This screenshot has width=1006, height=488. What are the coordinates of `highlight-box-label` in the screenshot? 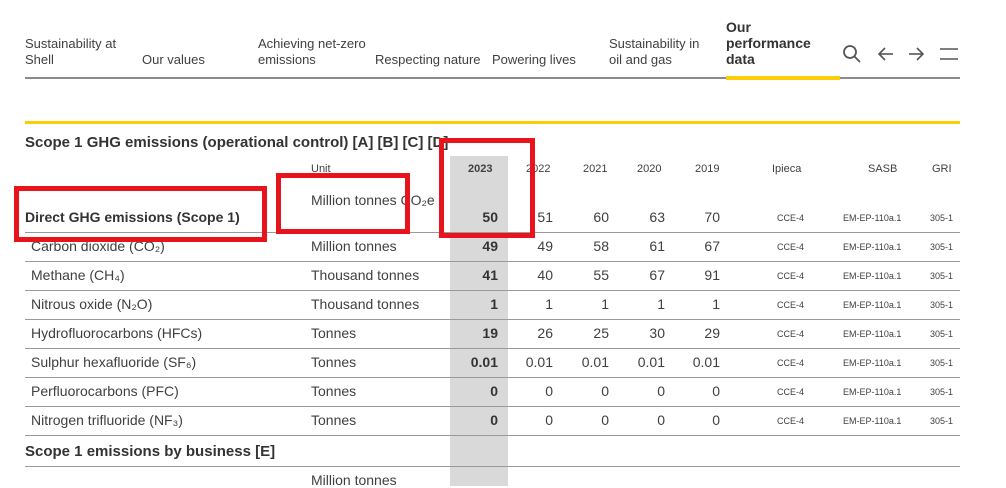 It's located at (140, 214).